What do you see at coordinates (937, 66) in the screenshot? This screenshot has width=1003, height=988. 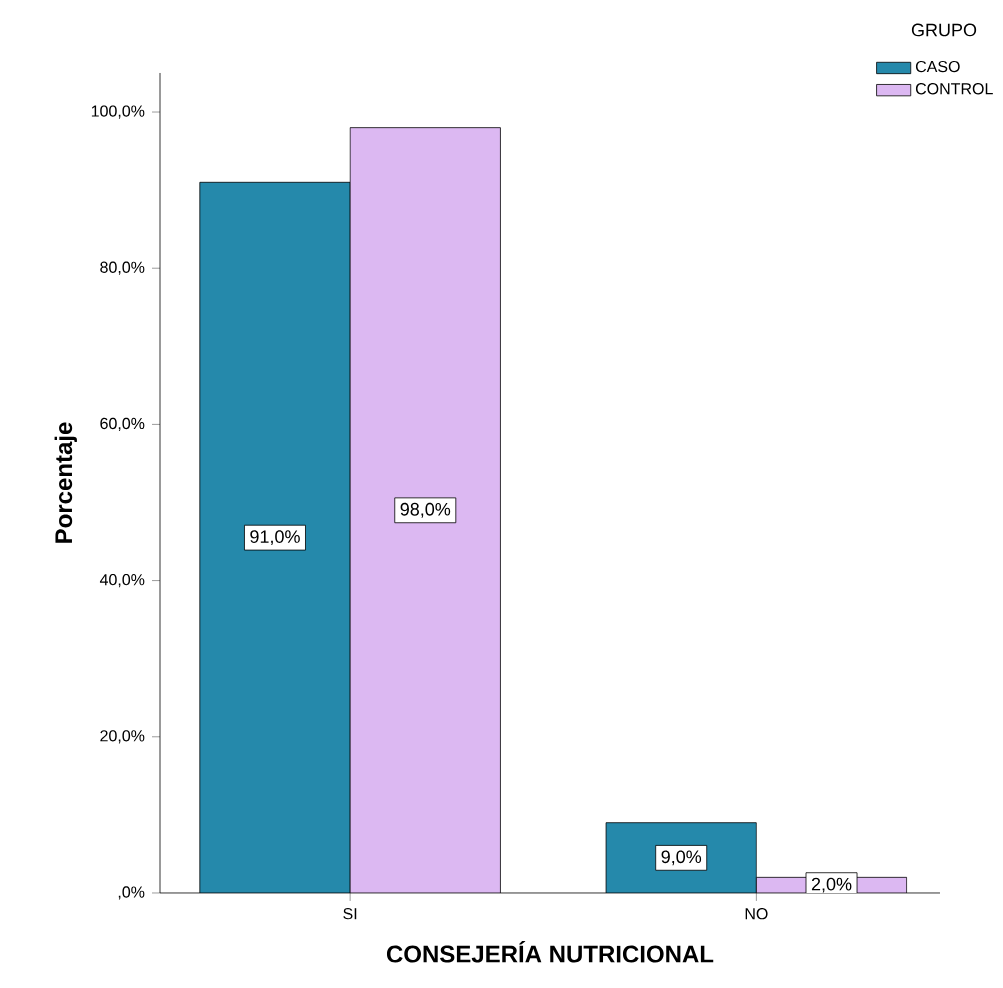 I see `legend-label: CASO` at bounding box center [937, 66].